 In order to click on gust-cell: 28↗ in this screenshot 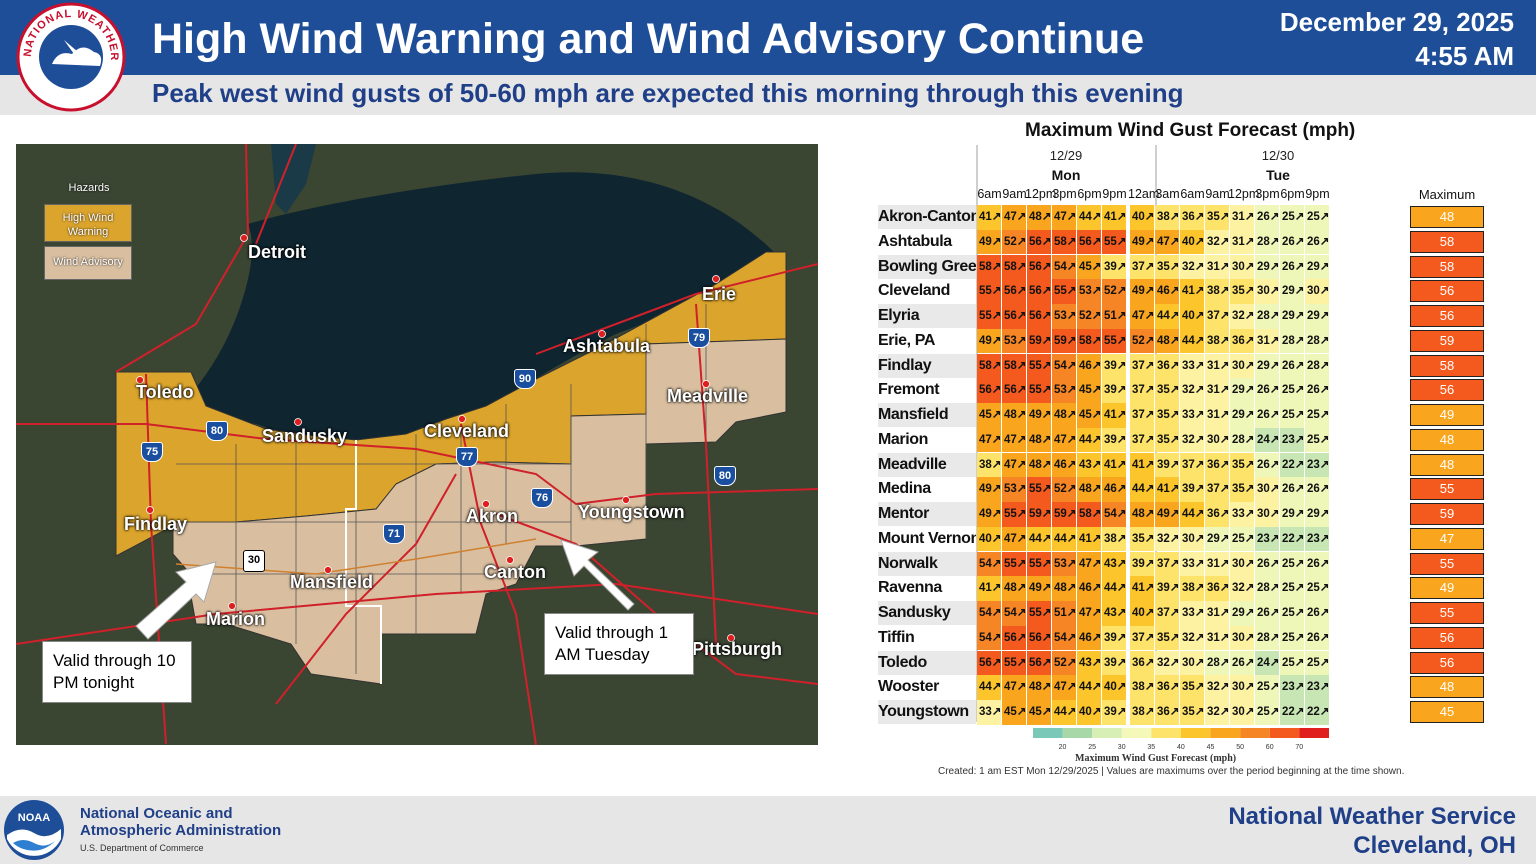, I will do `click(1317, 366)`.